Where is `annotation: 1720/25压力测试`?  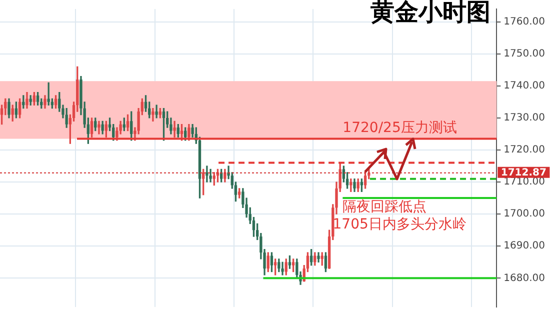 annotation: 1720/25压力测试 is located at coordinates (399, 128).